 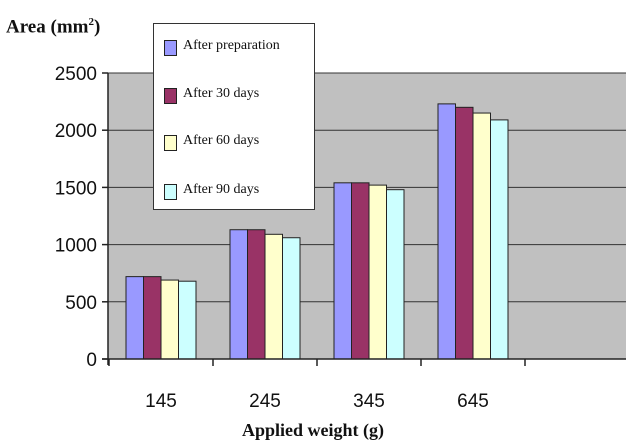 What do you see at coordinates (91, 22) in the screenshot?
I see `y-axis-label-superscript: 2` at bounding box center [91, 22].